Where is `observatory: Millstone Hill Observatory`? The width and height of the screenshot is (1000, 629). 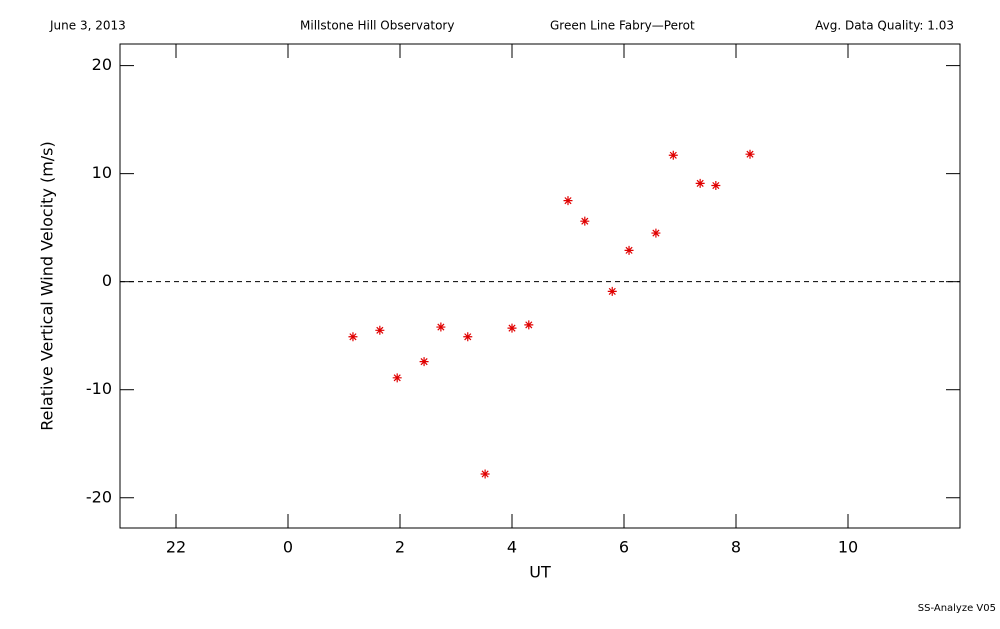
observatory: Millstone Hill Observatory is located at coordinates (377, 26).